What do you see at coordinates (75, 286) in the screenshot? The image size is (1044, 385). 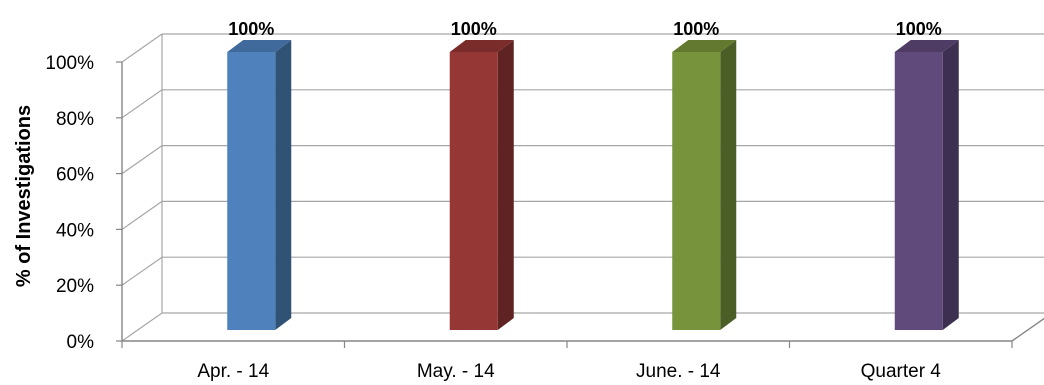 I see `y-tick-label: 20%` at bounding box center [75, 286].